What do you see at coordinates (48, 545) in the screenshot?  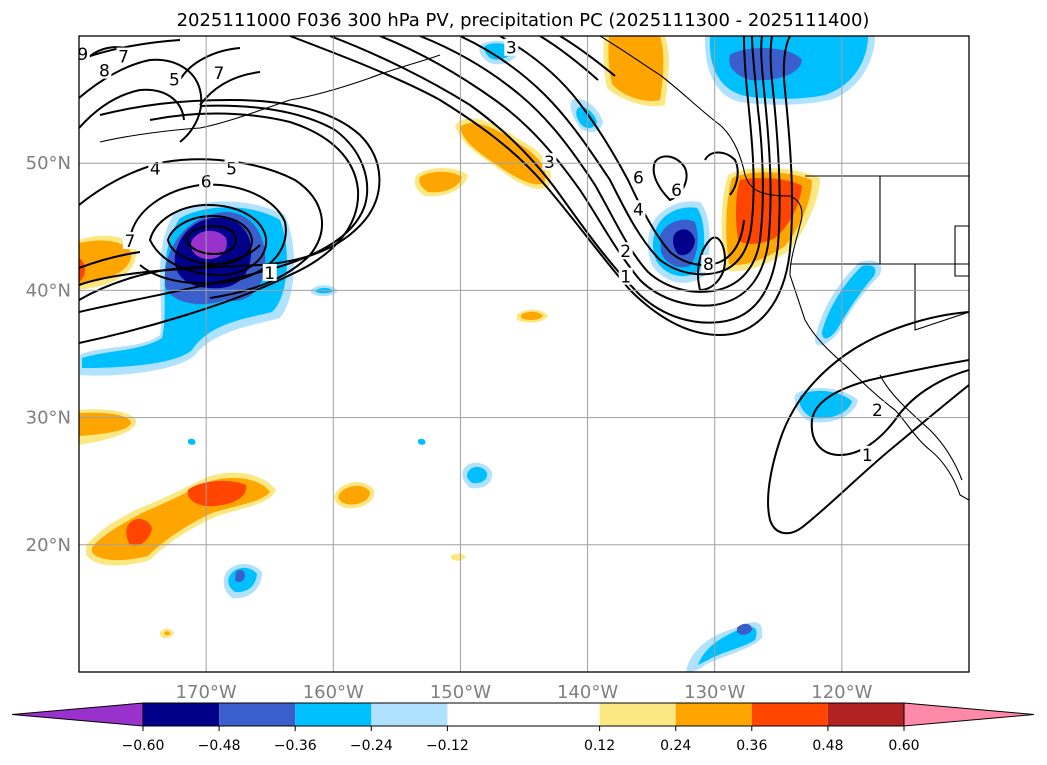 I see `lat-tick-label: 20°N` at bounding box center [48, 545].